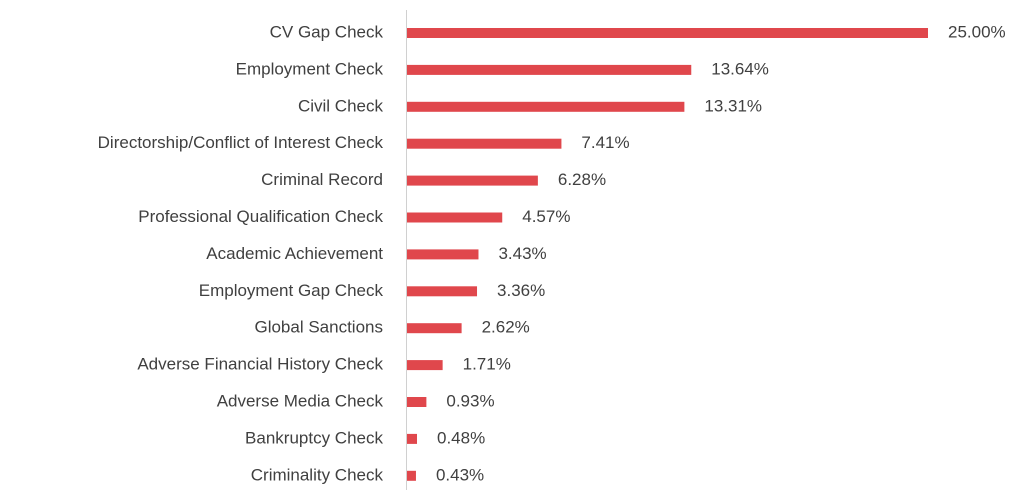 This screenshot has width=1026, height=490. I want to click on y-tick-label: Employment Check, so click(310, 68).